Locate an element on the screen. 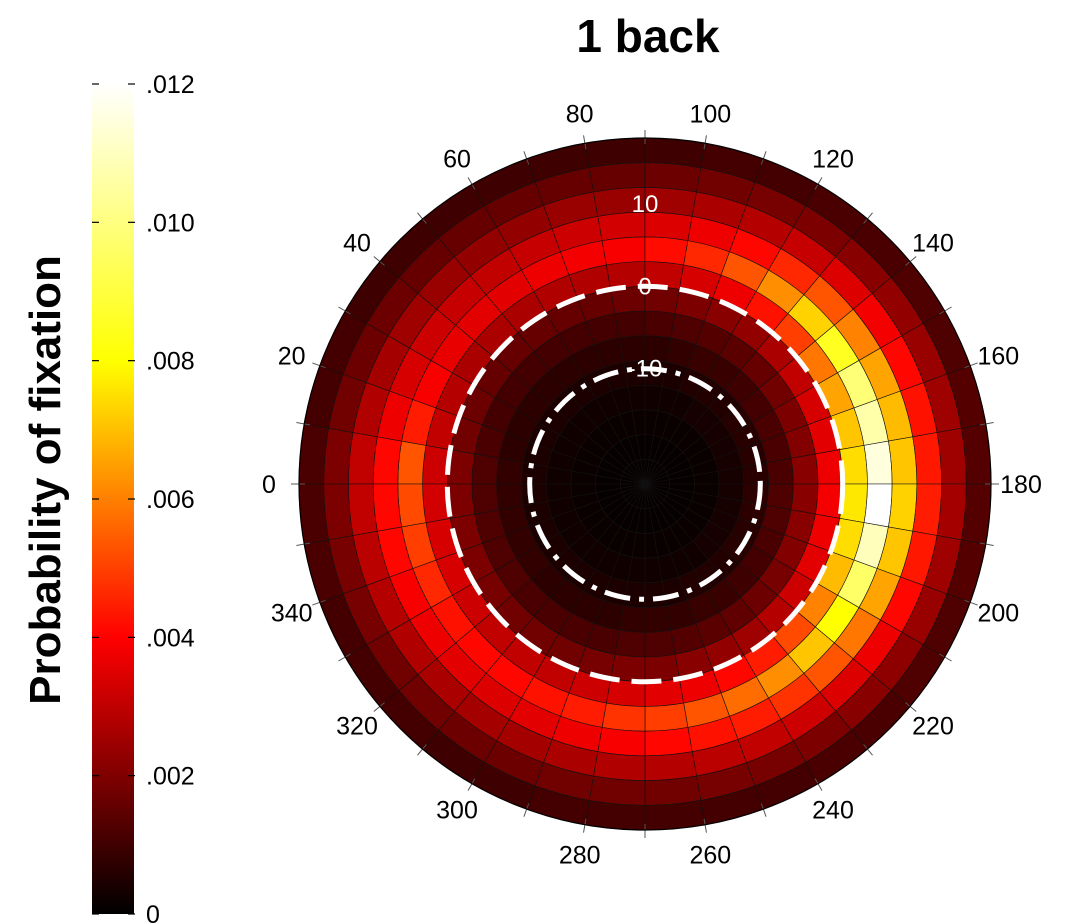  angle-label: 320 is located at coordinates (357, 727).